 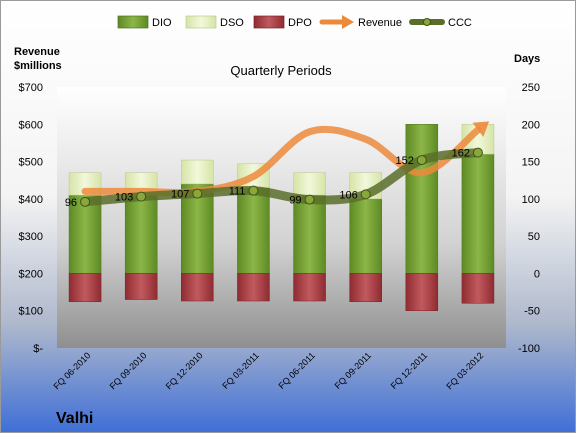 What do you see at coordinates (31, 125) in the screenshot?
I see `left-tick-label: $600` at bounding box center [31, 125].